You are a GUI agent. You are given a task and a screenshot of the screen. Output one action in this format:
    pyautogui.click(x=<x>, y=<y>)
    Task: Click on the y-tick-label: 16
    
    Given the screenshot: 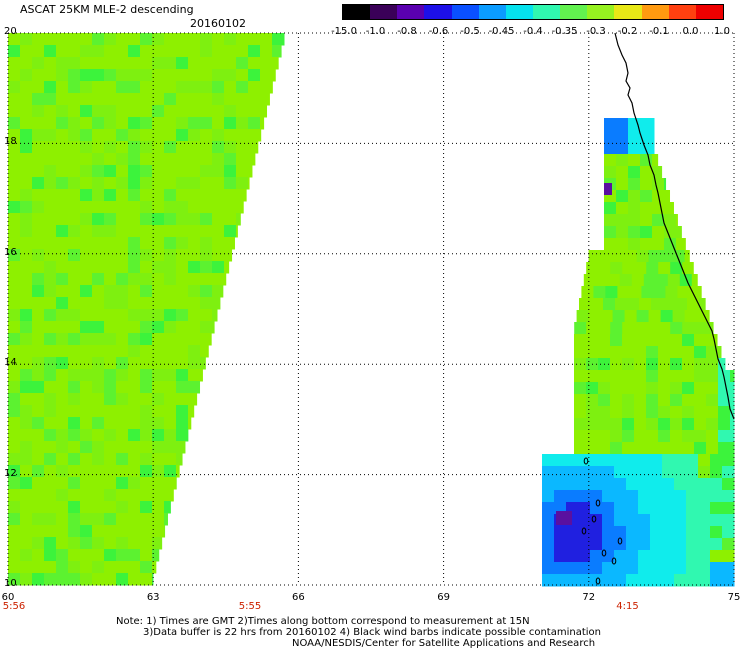 What is the action you would take?
    pyautogui.click(x=10, y=252)
    